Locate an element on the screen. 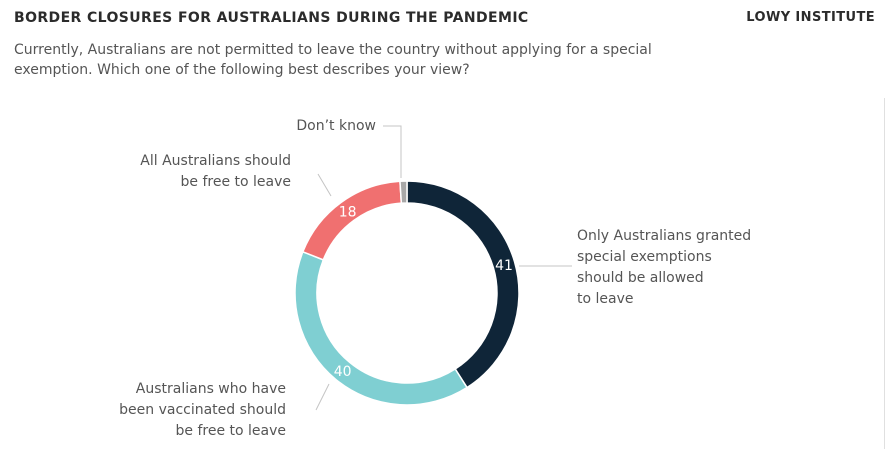 This screenshot has width=885, height=449. slice-4-leader-line is located at coordinates (392, 151).